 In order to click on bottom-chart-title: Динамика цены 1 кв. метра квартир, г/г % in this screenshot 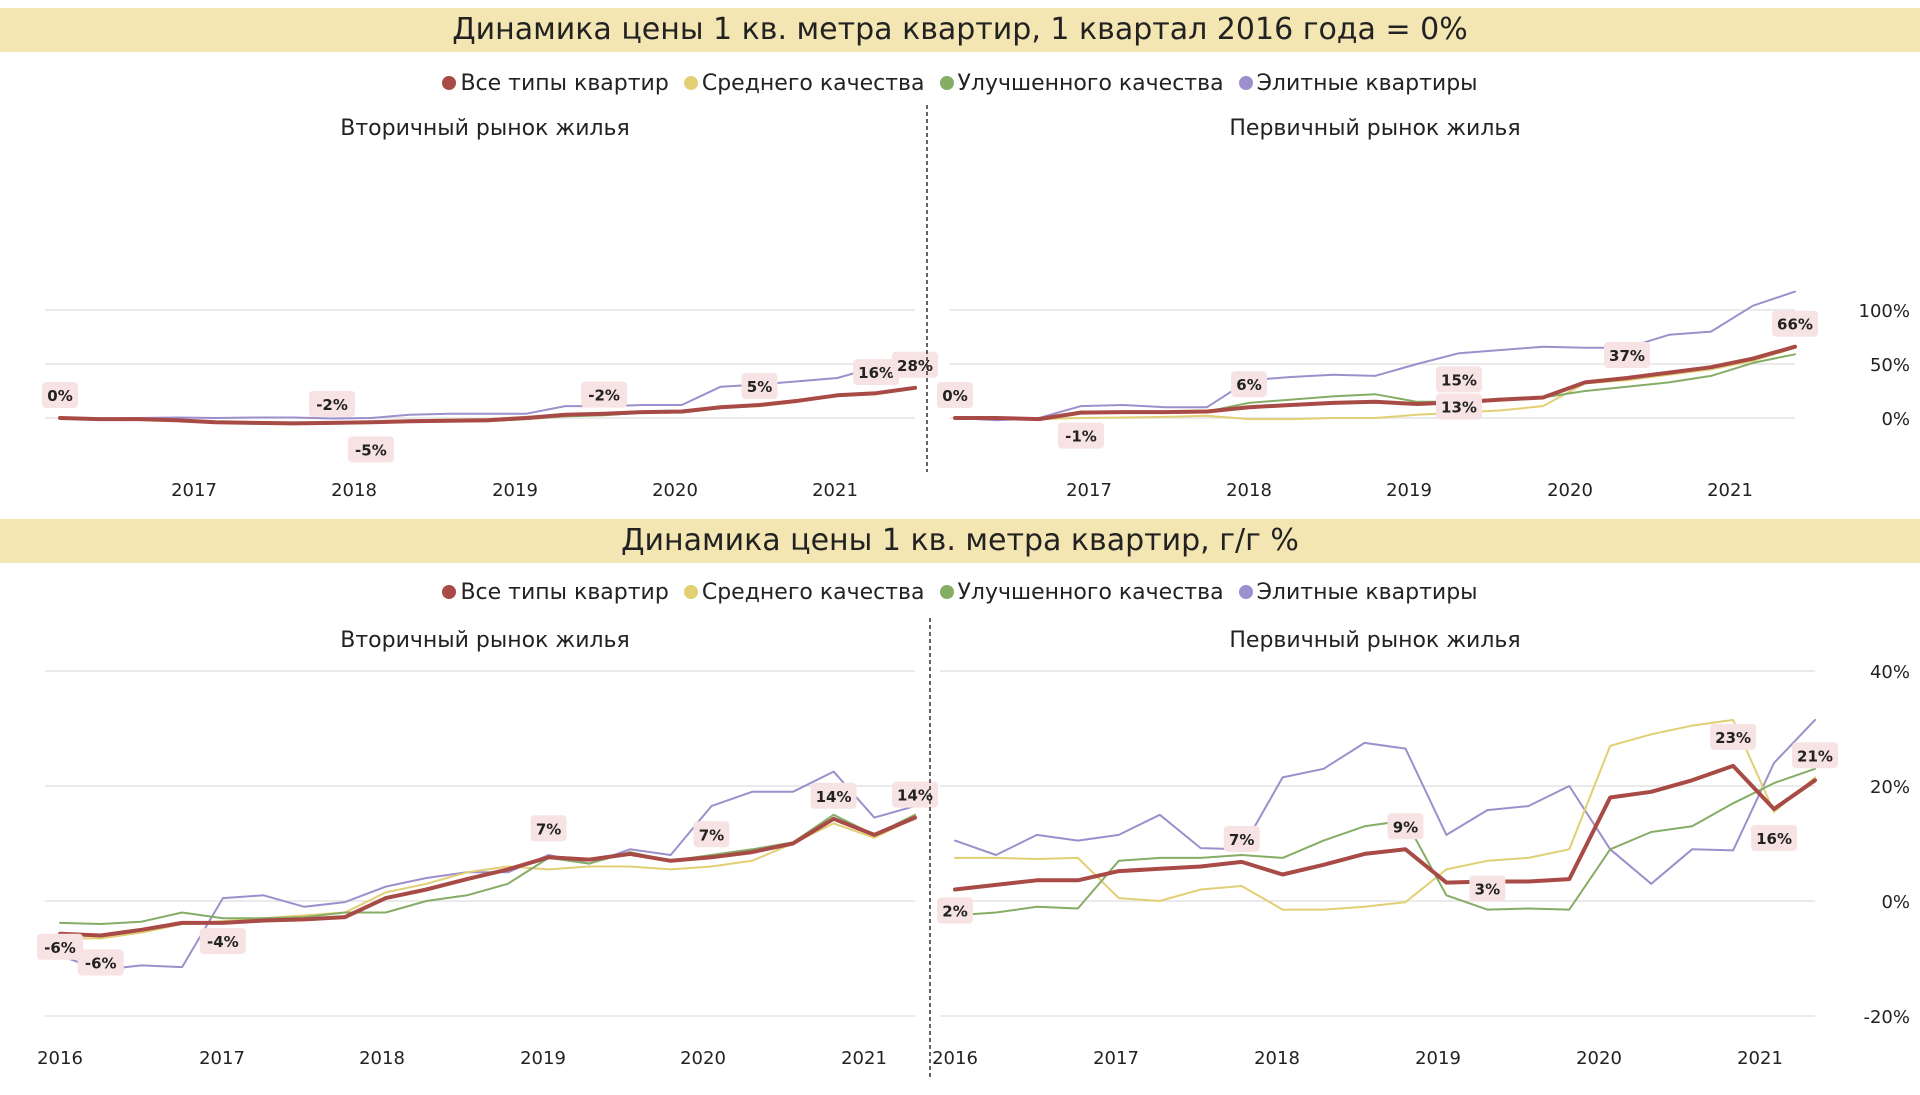, I will do `click(960, 540)`.